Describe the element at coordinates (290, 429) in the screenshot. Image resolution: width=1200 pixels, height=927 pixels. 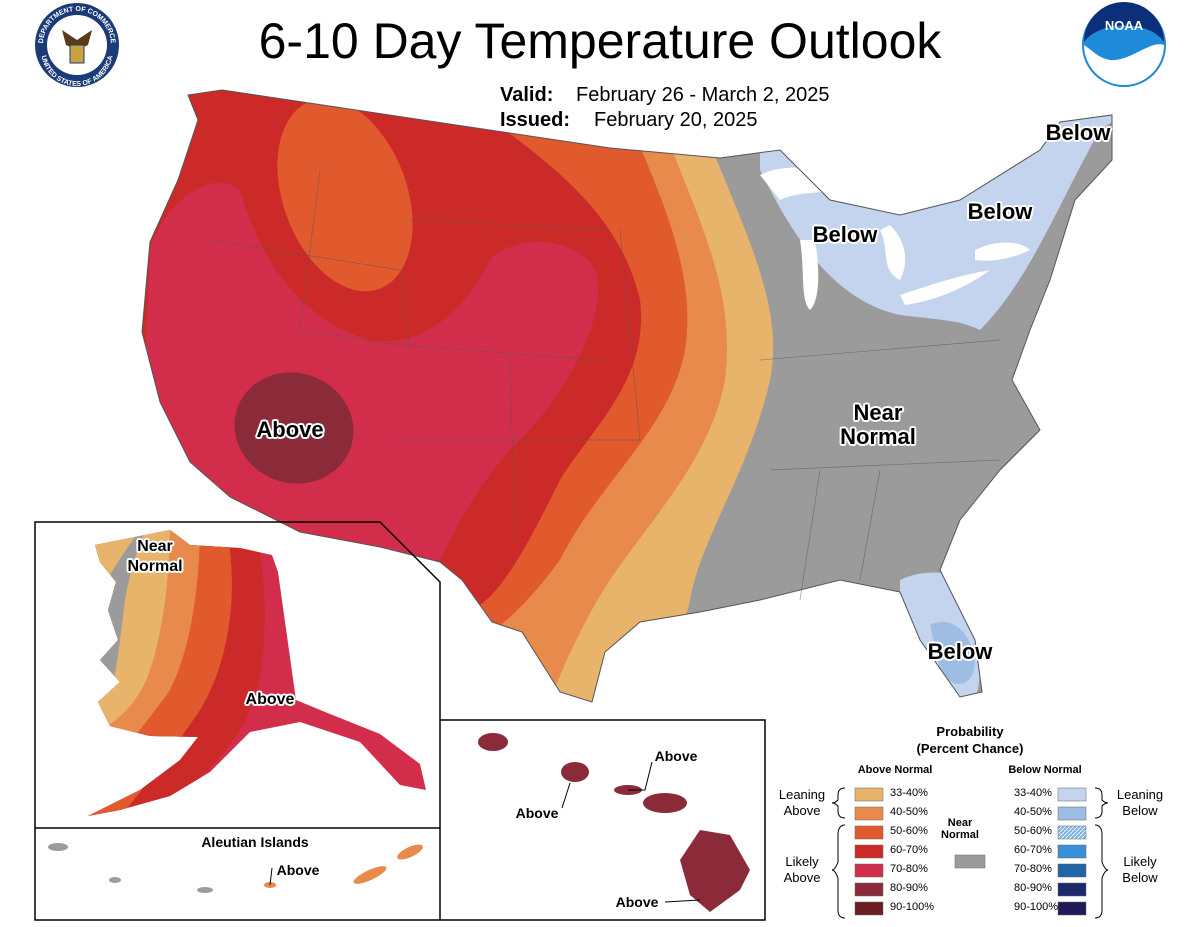
I see `map-label: Above` at that location.